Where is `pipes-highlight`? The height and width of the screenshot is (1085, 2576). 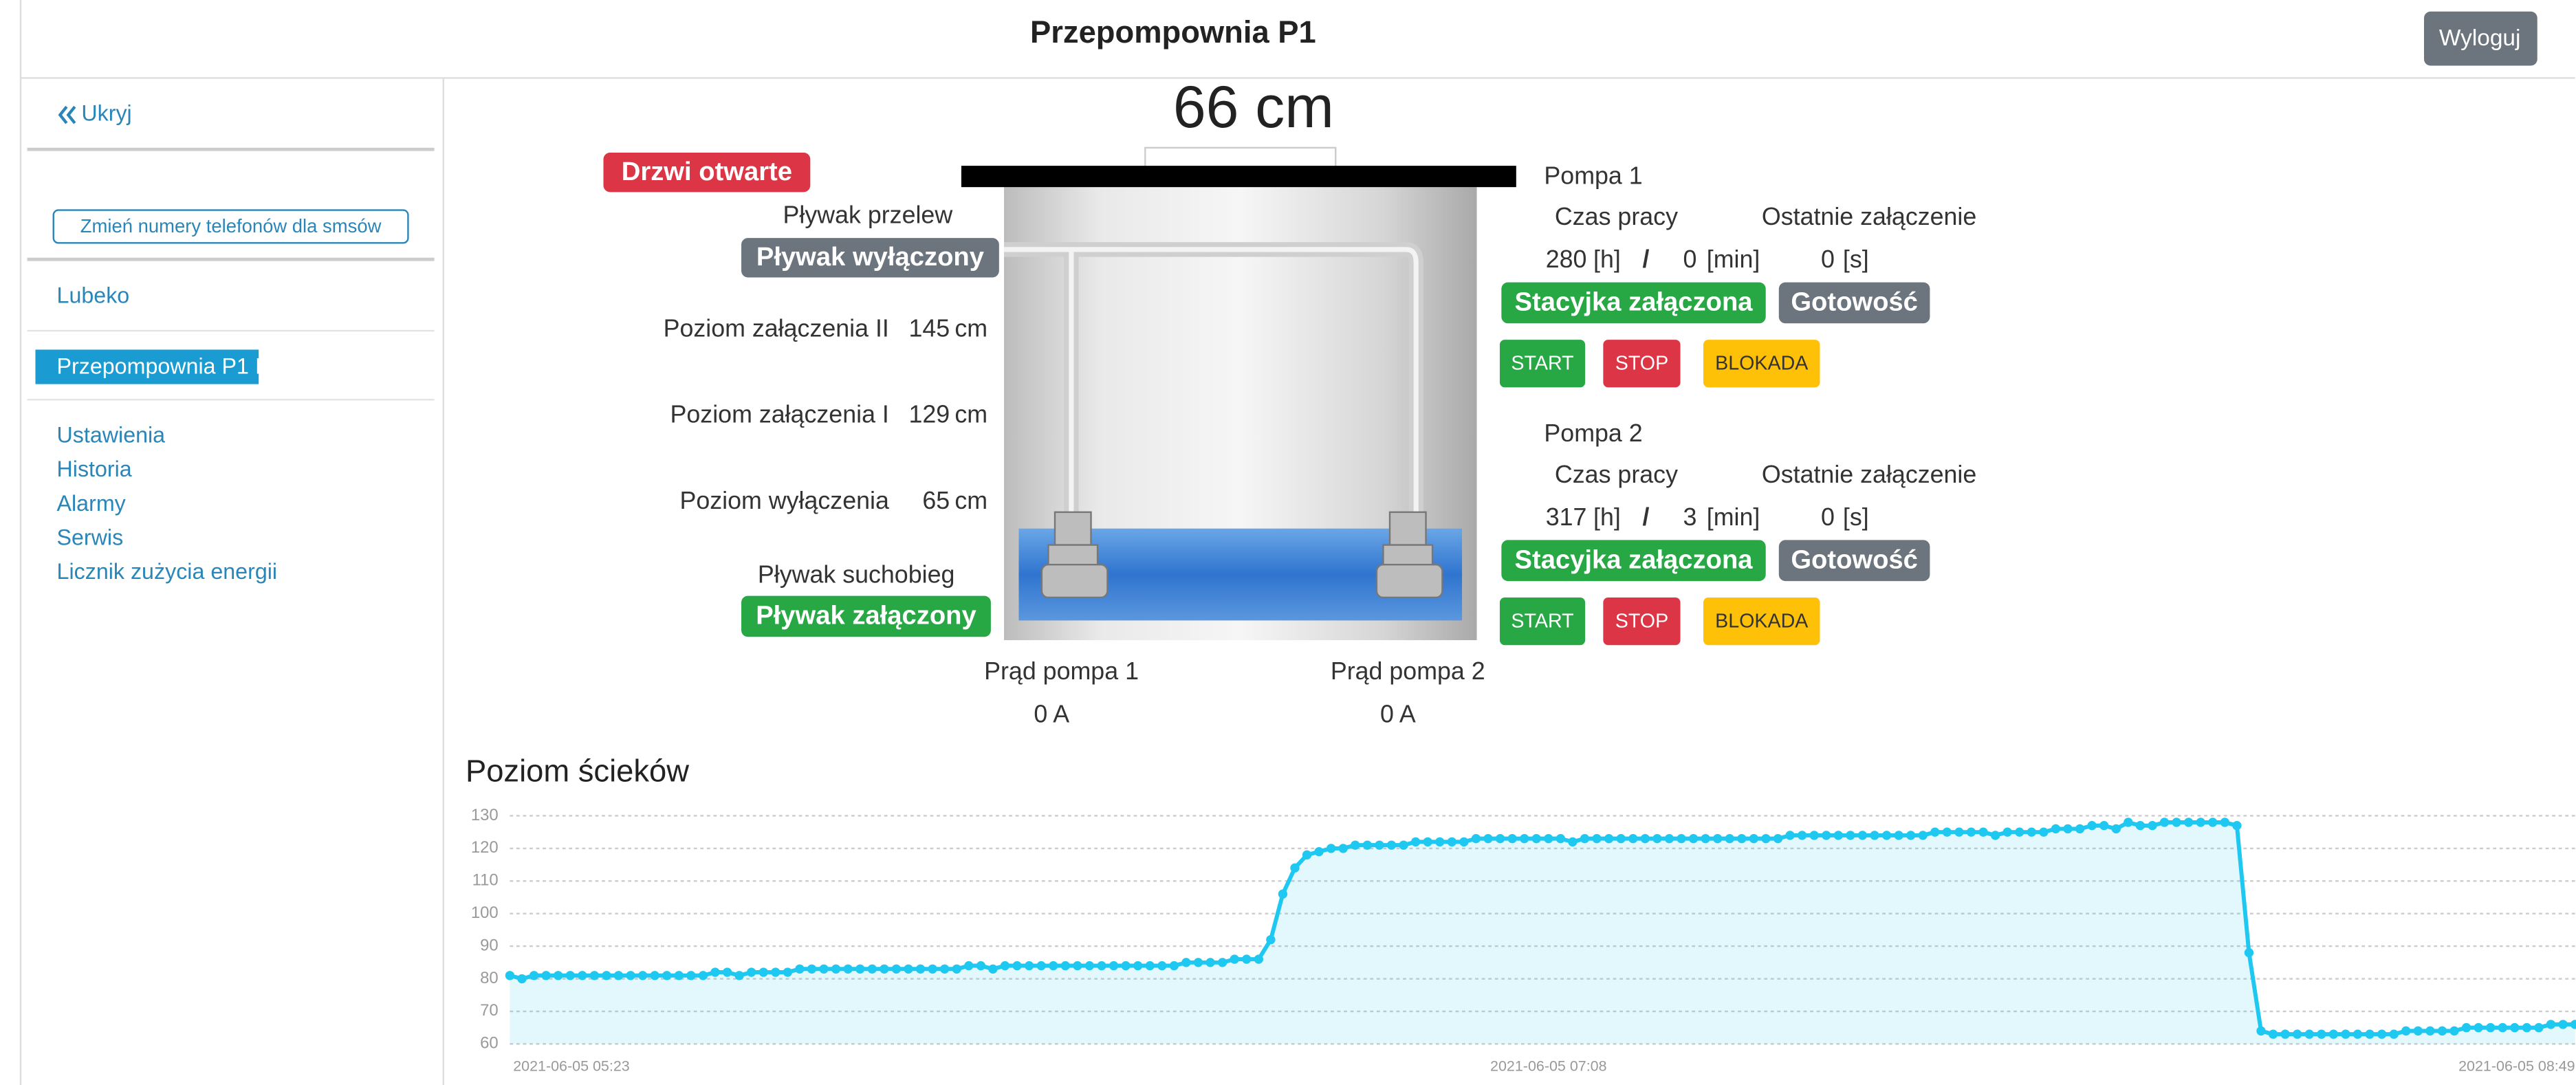
pipes-highlight is located at coordinates (1211, 385).